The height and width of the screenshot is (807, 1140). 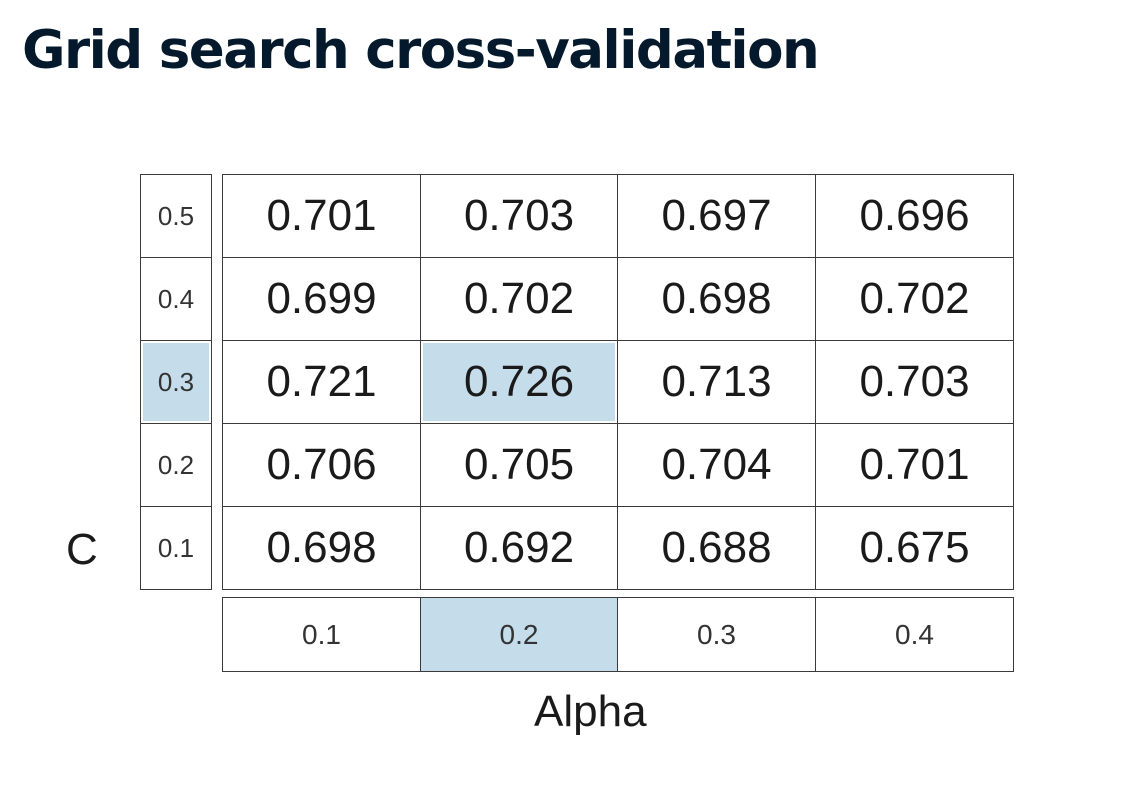 I want to click on score-cell-text: 0.675, so click(x=914, y=547).